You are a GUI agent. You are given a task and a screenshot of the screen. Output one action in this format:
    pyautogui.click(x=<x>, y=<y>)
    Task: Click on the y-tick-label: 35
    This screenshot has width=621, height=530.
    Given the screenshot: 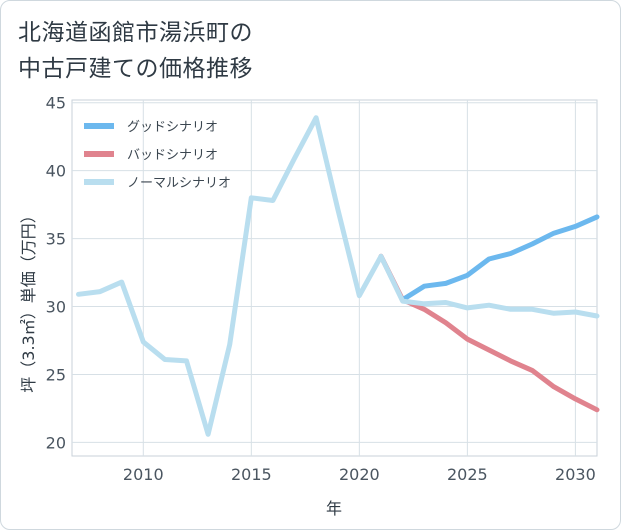 What is the action you would take?
    pyautogui.click(x=56, y=239)
    